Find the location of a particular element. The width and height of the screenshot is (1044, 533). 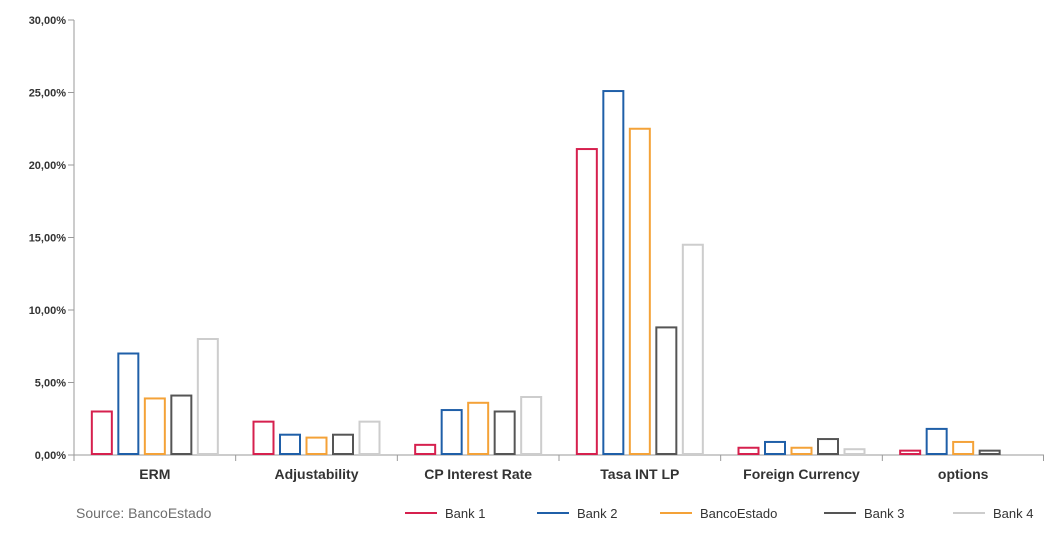

x-category-label: Foreign Currency is located at coordinates (801, 474).